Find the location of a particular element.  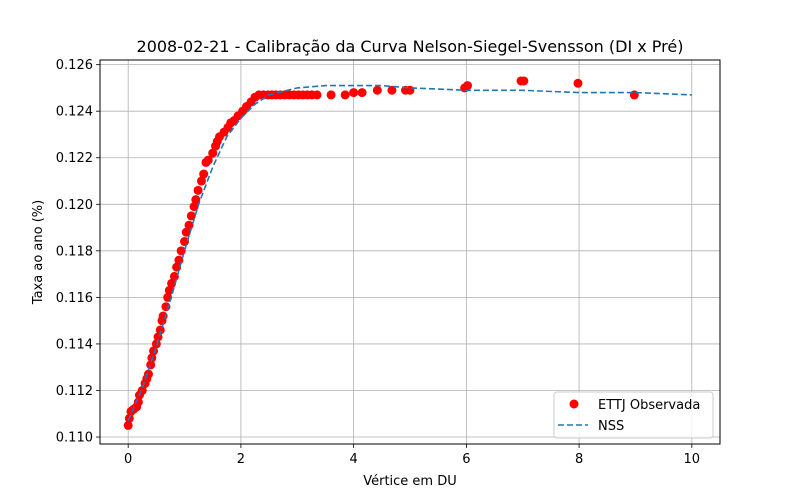

y-tick-label: 0.118 is located at coordinates (74, 251).